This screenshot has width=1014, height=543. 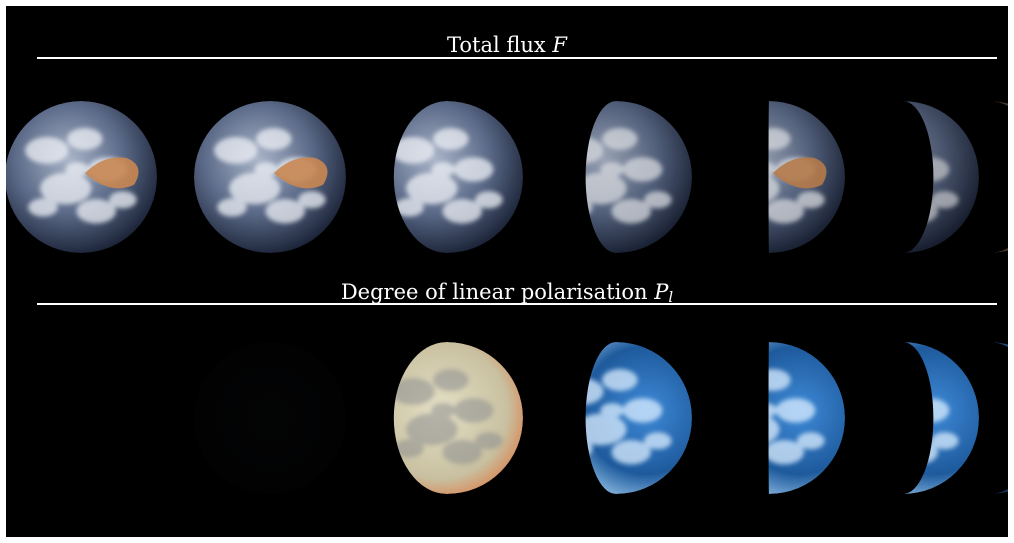 I want to click on bottom-divider, so click(x=517, y=304).